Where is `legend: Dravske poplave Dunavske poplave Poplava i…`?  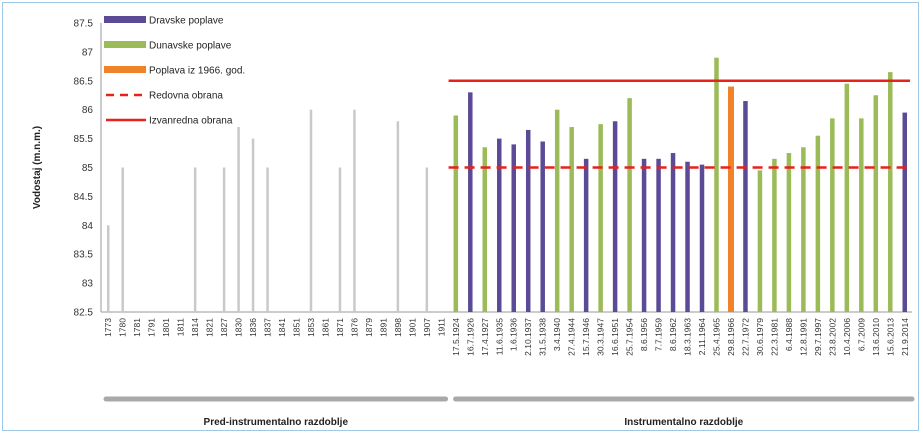
legend: Dravske poplave Dunavske poplave Poplava i… is located at coordinates (192, 68).